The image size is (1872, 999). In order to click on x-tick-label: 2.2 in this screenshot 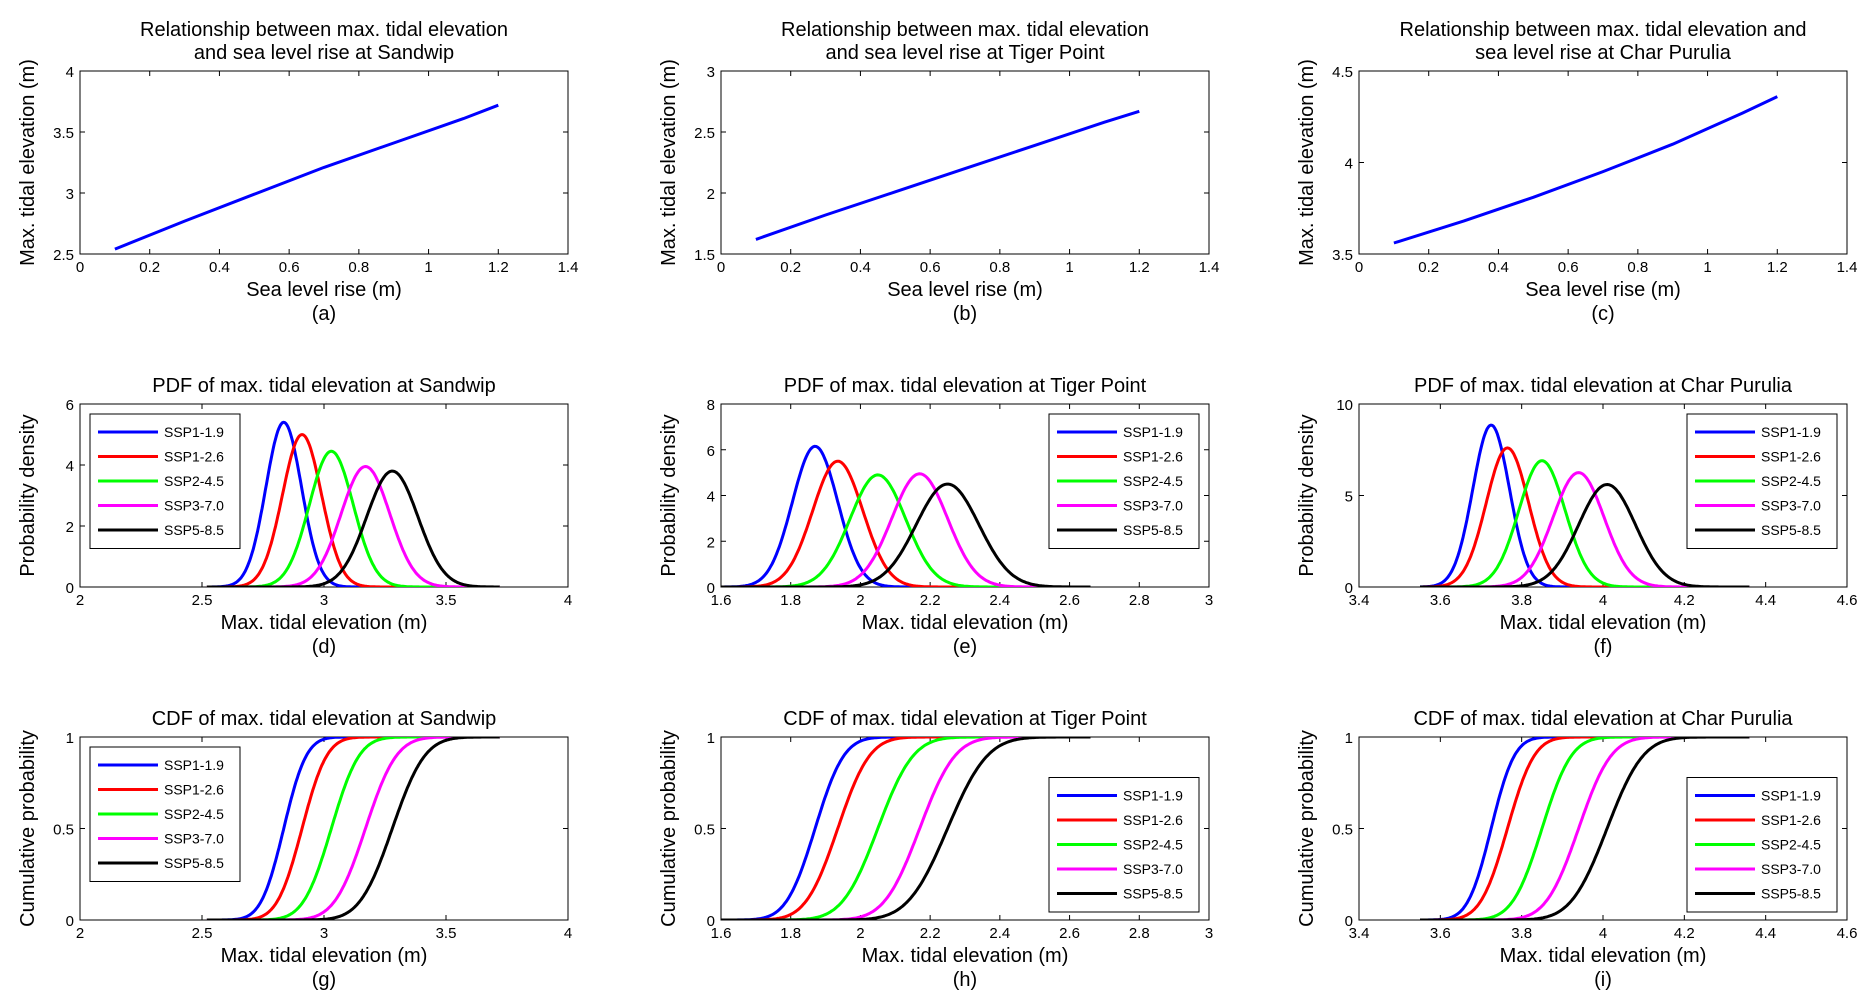, I will do `click(930, 933)`.